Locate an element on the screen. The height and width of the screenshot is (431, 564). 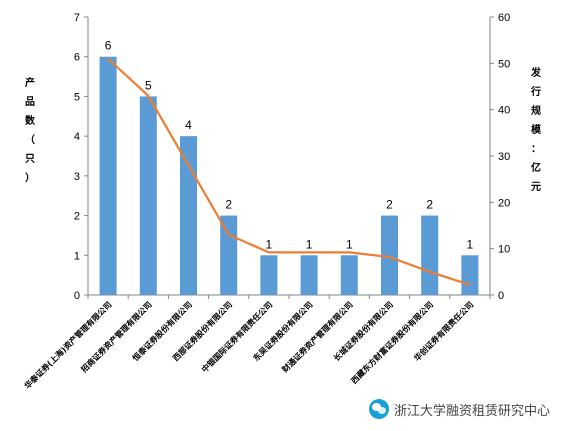
watermark: 浙江大学融资租赁研究中心 is located at coordinates (459, 409).